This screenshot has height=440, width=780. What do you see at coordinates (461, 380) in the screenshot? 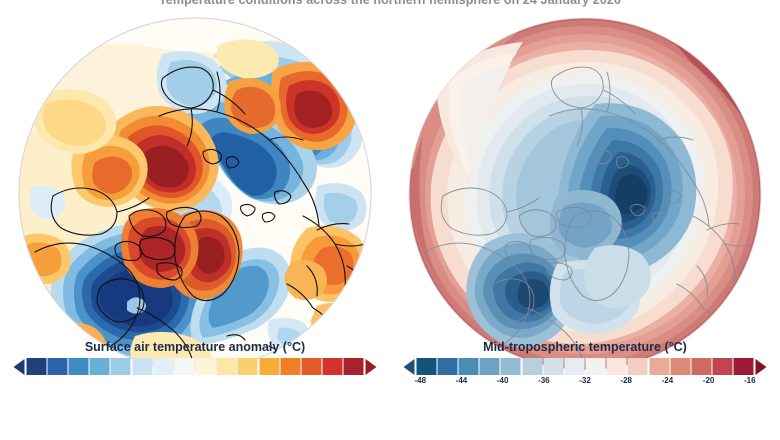
I see `colorbar-tick: -44` at bounding box center [461, 380].